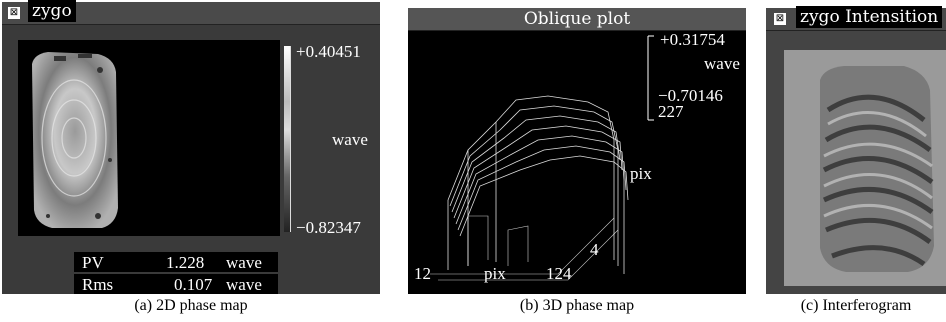 The image size is (946, 322). What do you see at coordinates (577, 305) in the screenshot?
I see `caption-3d-phase-map: (b) 3D phase map` at bounding box center [577, 305].